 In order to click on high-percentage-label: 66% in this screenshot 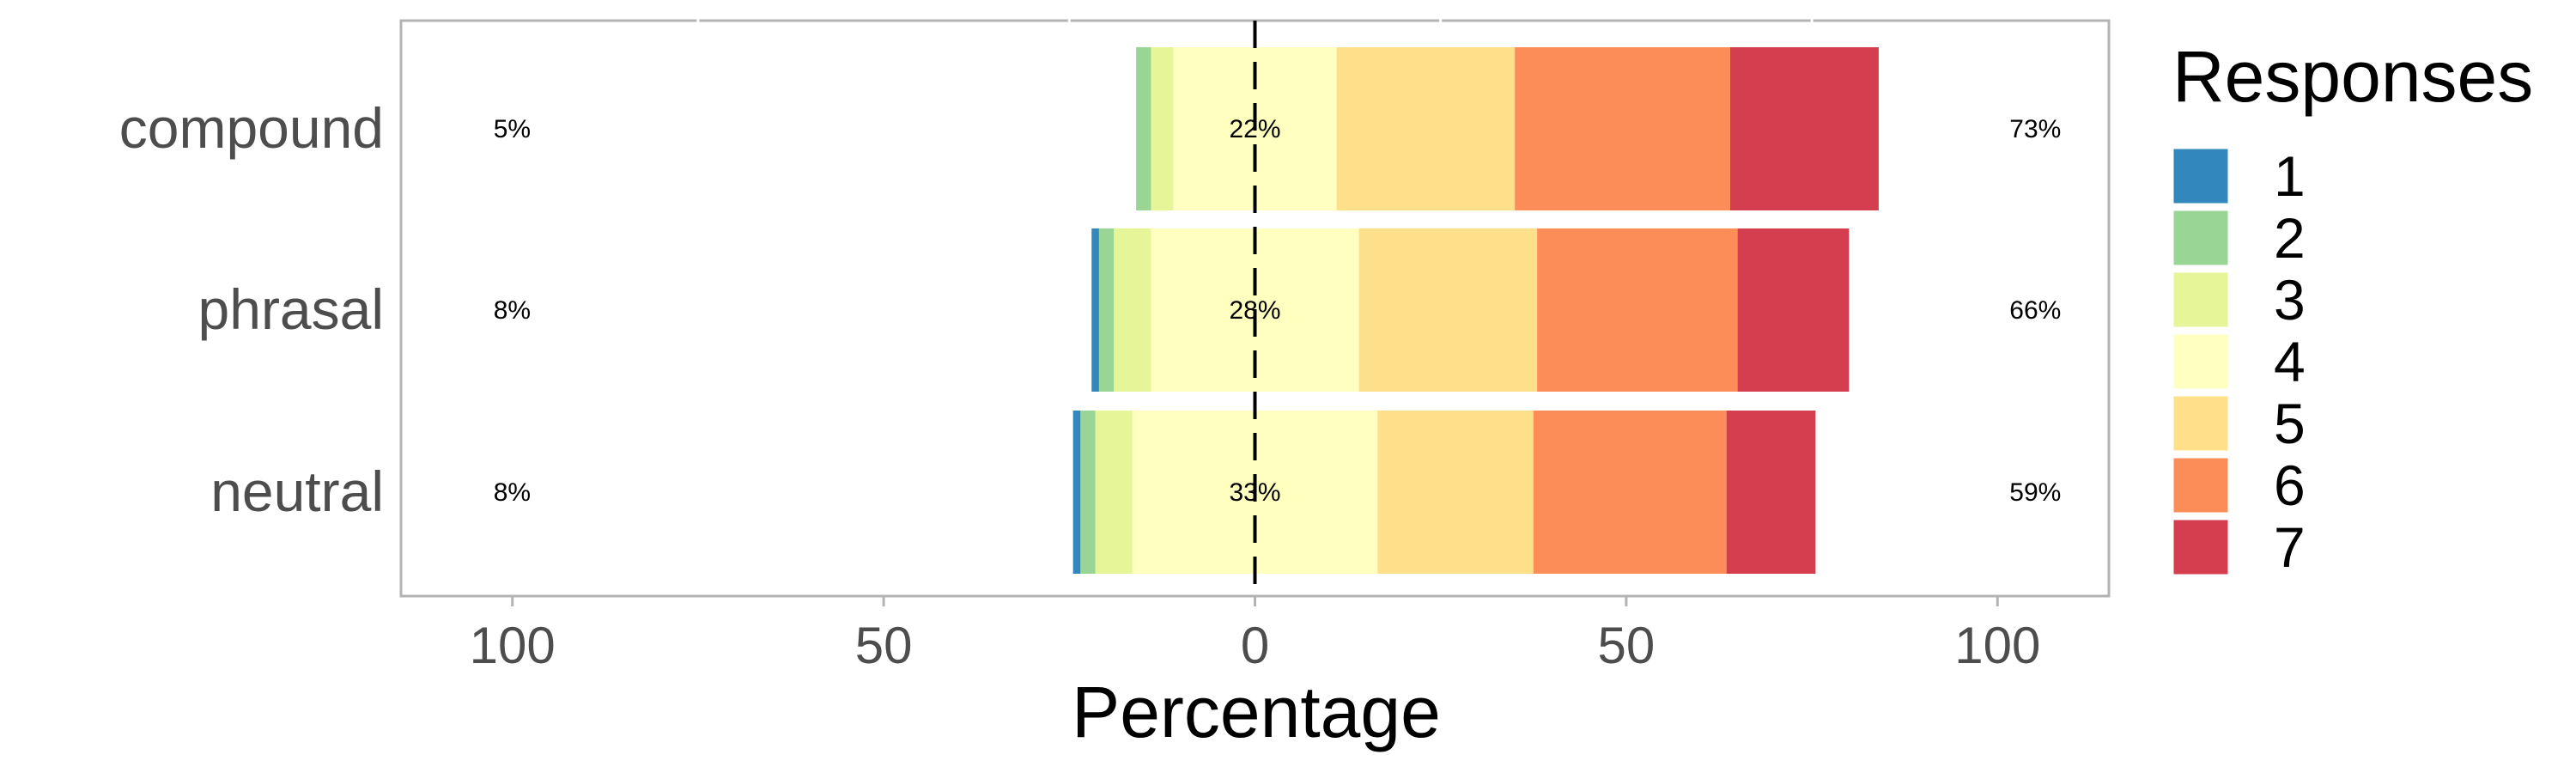, I will do `click(2035, 310)`.